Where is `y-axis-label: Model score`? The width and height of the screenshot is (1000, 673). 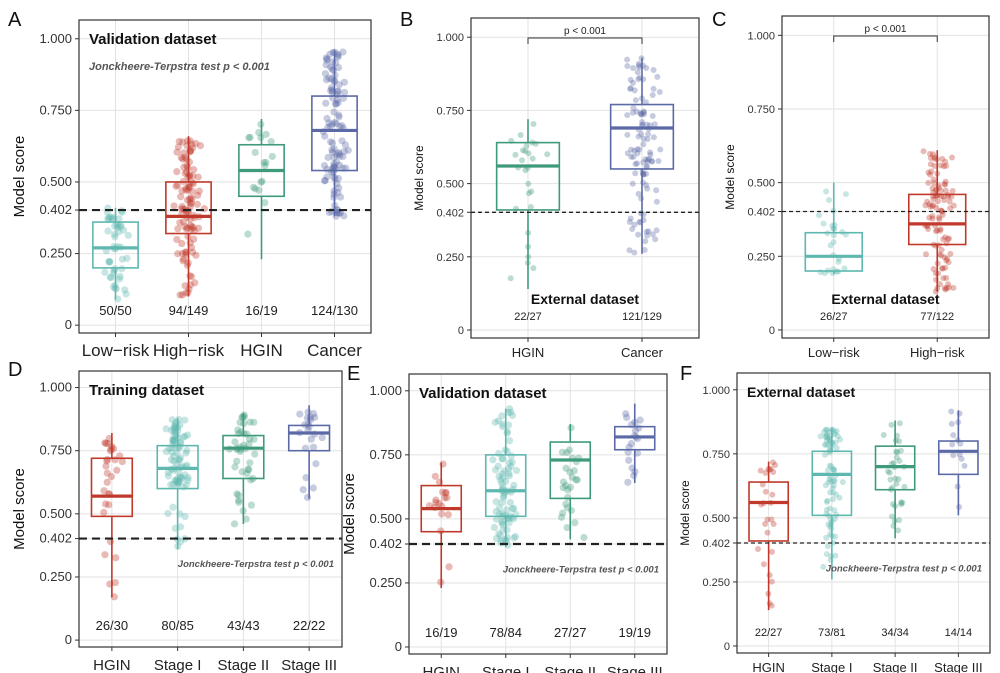 y-axis-label: Model score is located at coordinates (685, 513).